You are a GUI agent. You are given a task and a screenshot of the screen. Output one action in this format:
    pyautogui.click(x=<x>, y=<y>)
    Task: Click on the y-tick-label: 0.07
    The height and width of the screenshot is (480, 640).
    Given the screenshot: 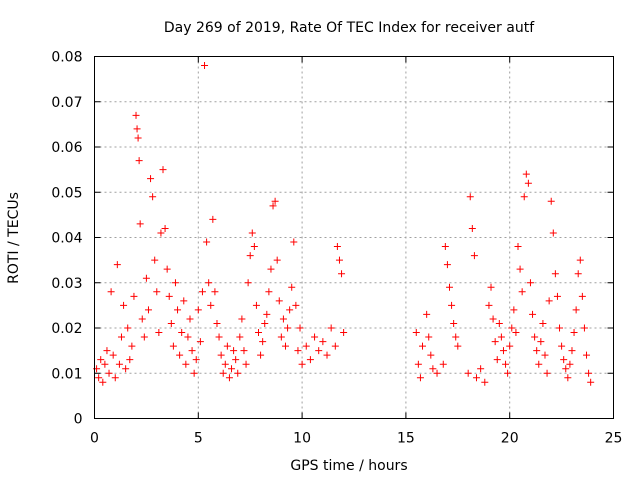 What is the action you would take?
    pyautogui.click(x=66, y=103)
    